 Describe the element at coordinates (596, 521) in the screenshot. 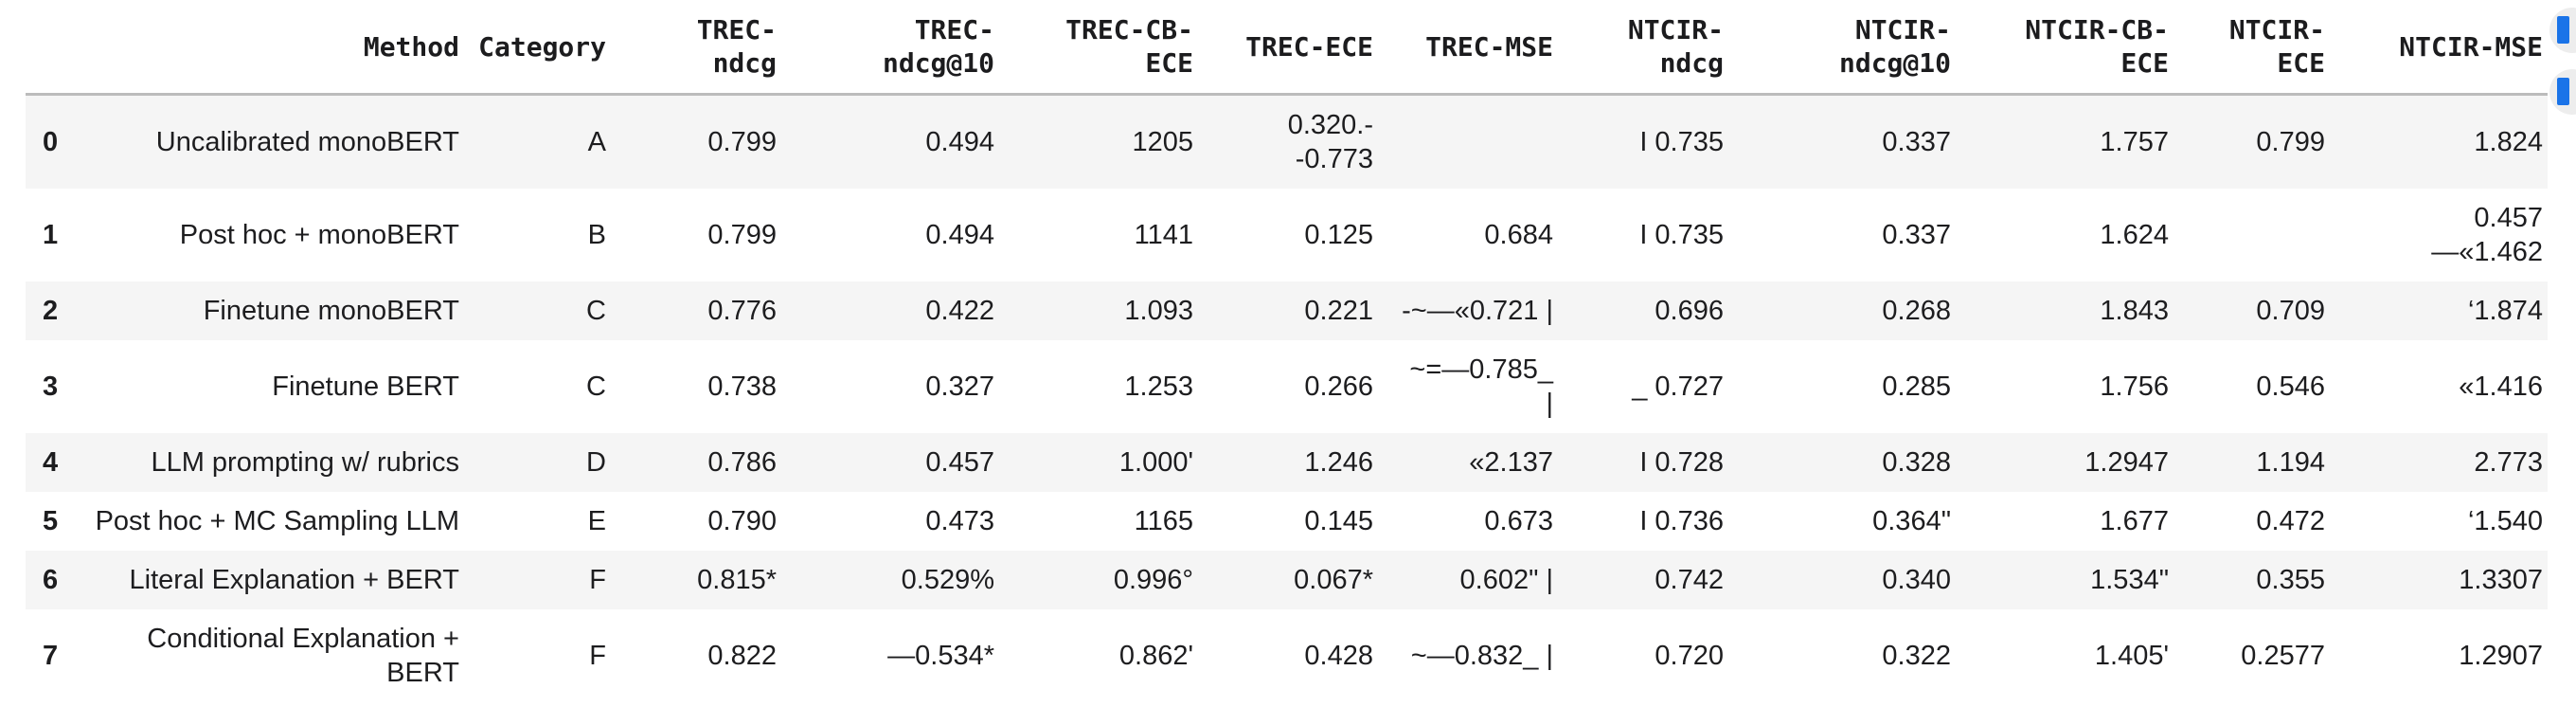

I see `table-cell: E` at that location.